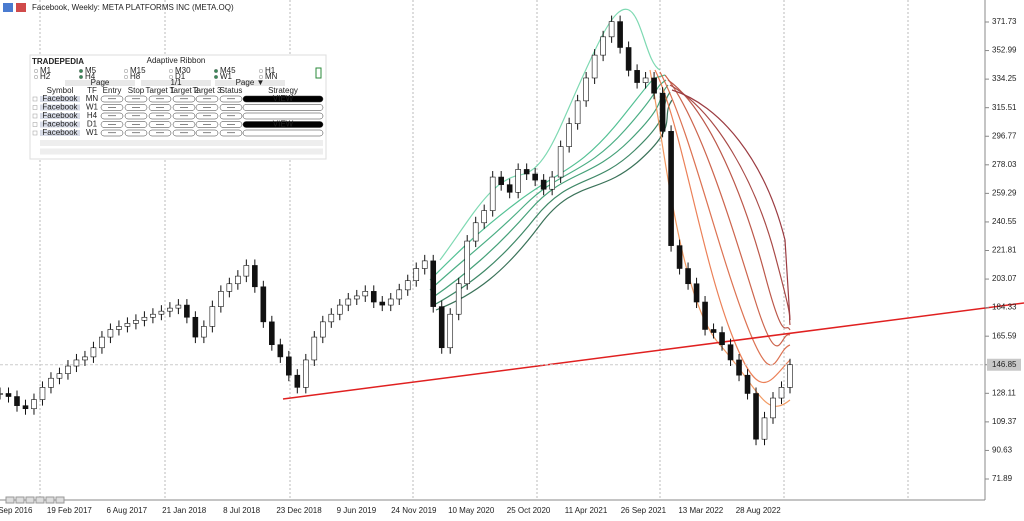  Describe the element at coordinates (1004, 50) in the screenshot. I see `price-tick-label: 352.99` at that location.